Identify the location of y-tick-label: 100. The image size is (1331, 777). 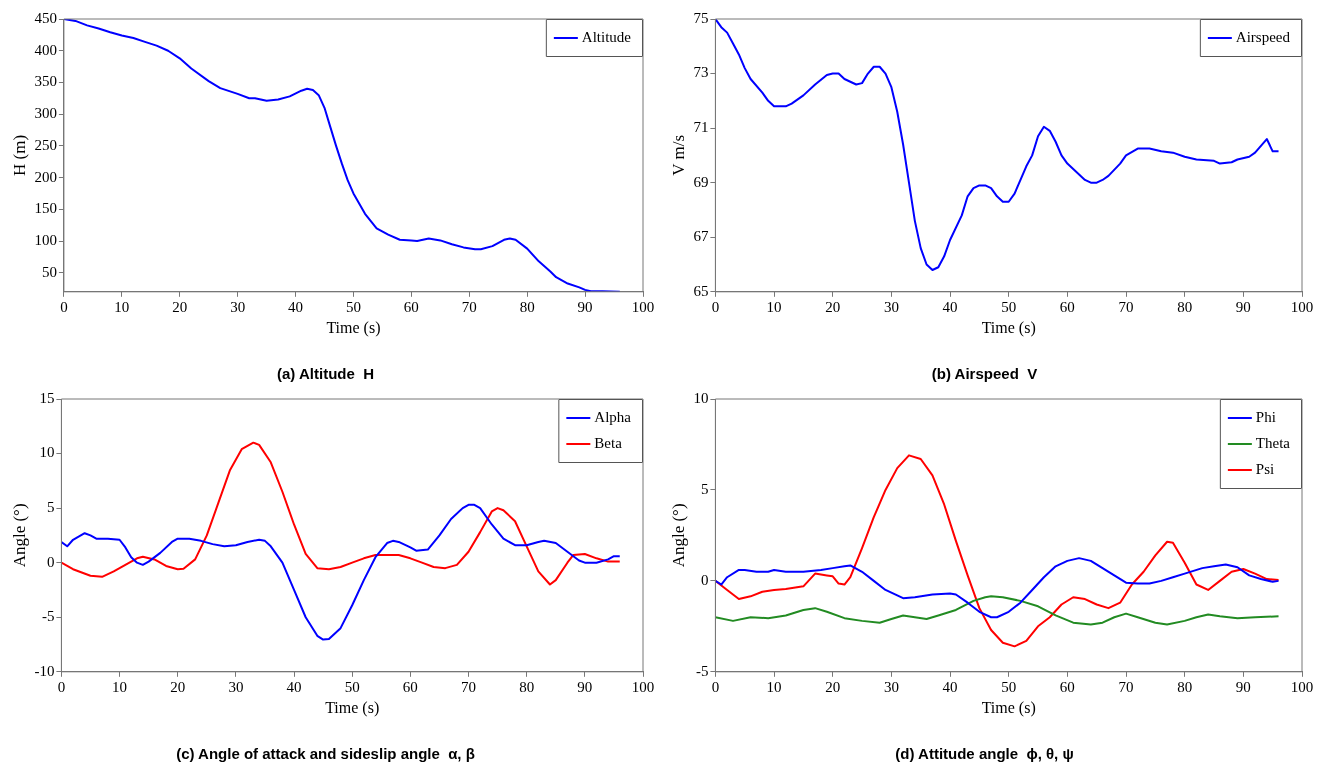
(45, 239).